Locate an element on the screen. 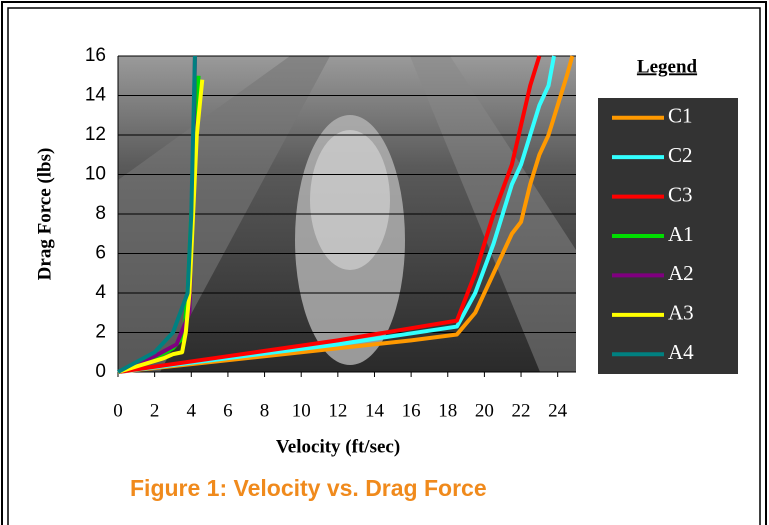  x-tick-label: 14 is located at coordinates (375, 410).